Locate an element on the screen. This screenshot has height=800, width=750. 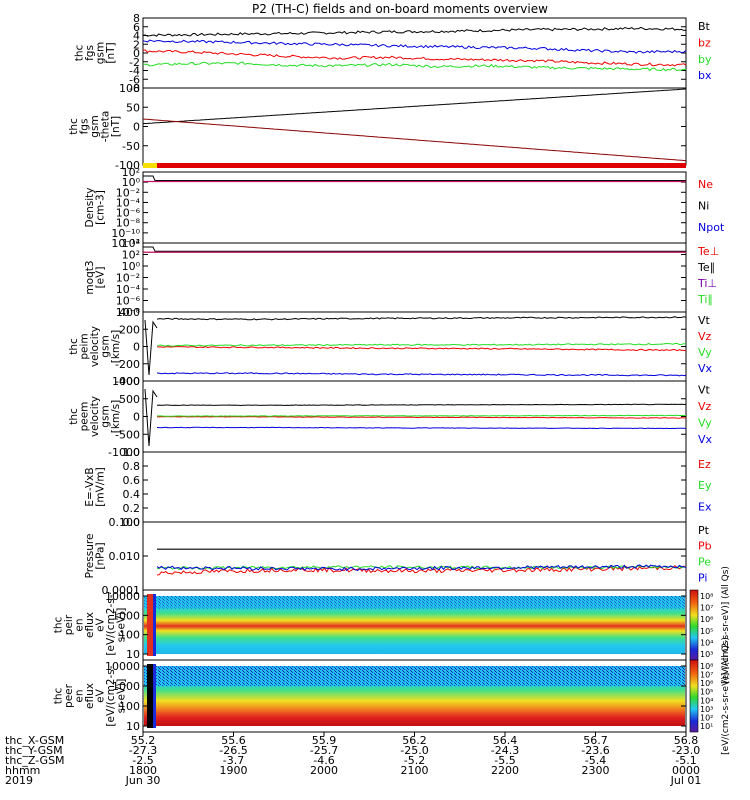
colorbar-label-9: [eV/(cm2-s-sr-eV)] (All Qs) is located at coordinates (726, 696).